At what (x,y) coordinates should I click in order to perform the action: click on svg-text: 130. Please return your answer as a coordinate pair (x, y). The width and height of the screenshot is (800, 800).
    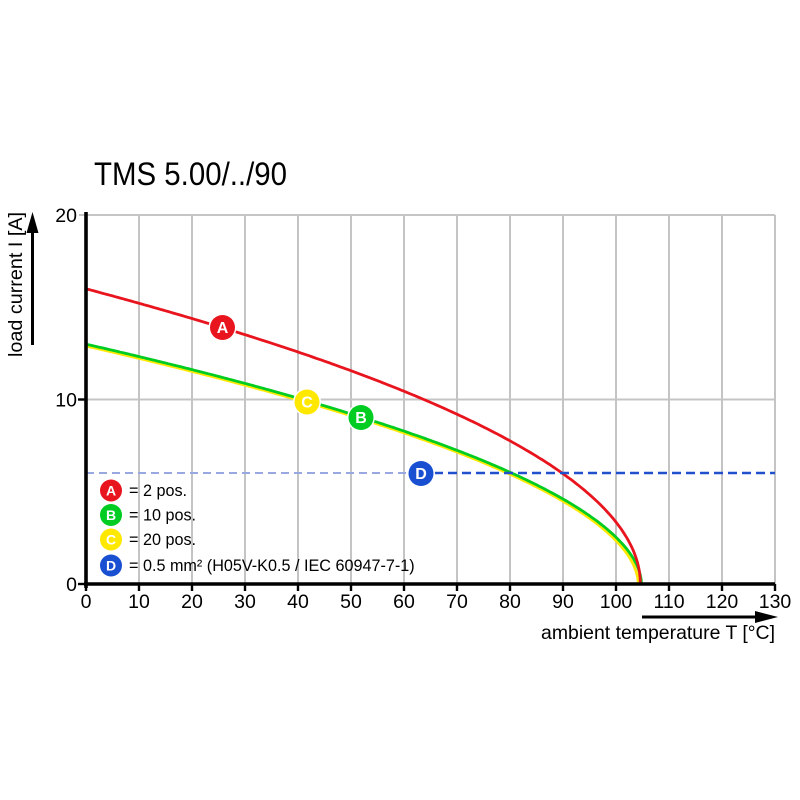
    Looking at the image, I should click on (775, 602).